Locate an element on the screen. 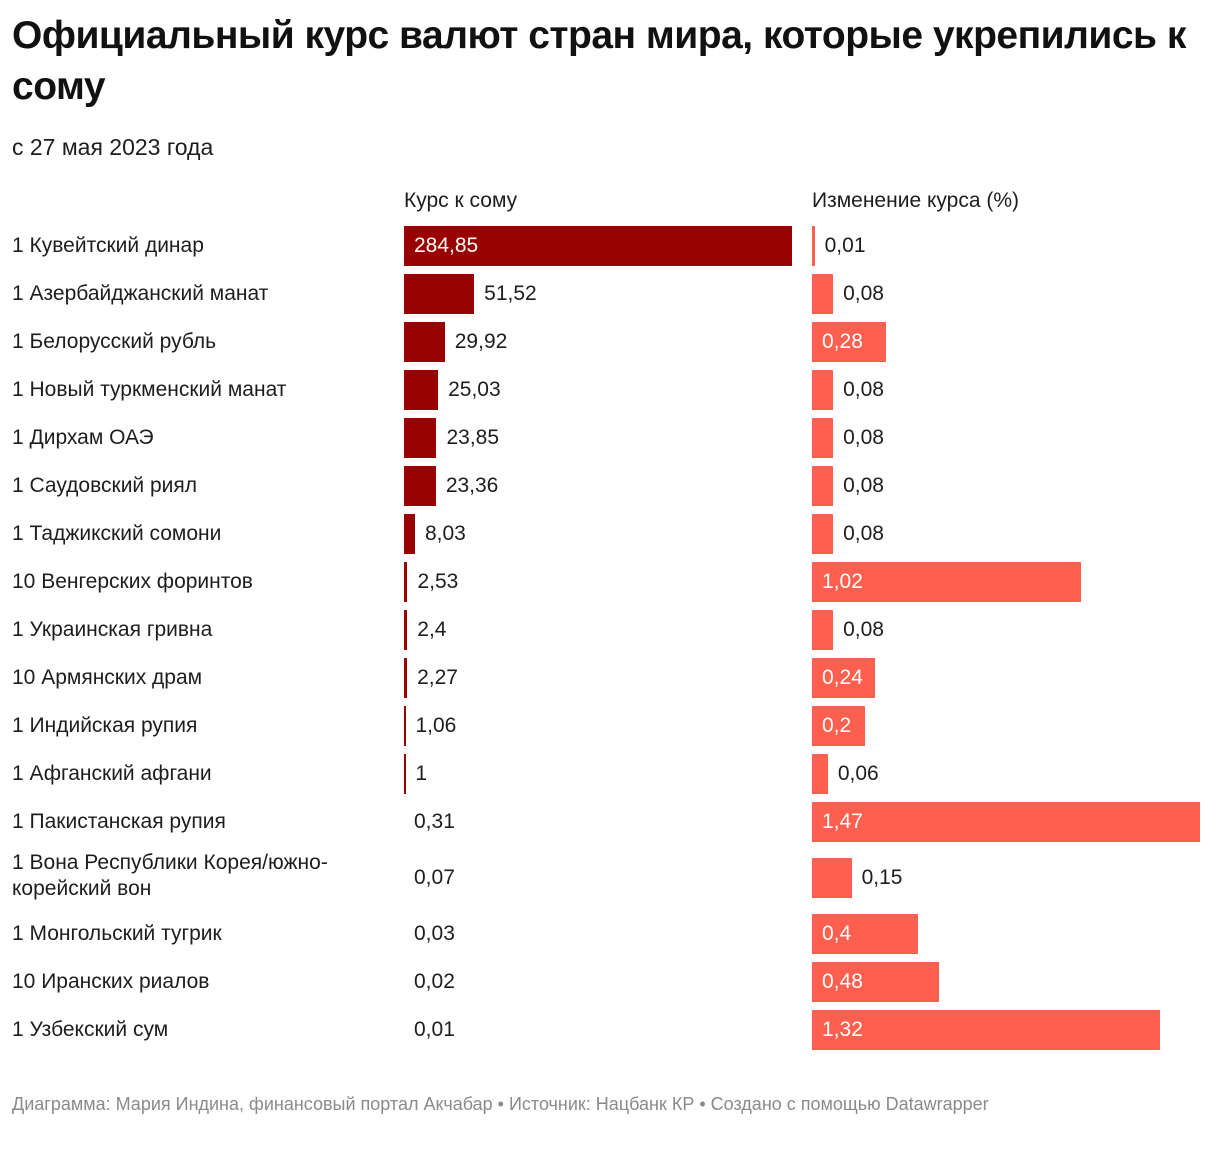 The width and height of the screenshot is (1220, 1154). change-value-label: 0,01 is located at coordinates (845, 245).